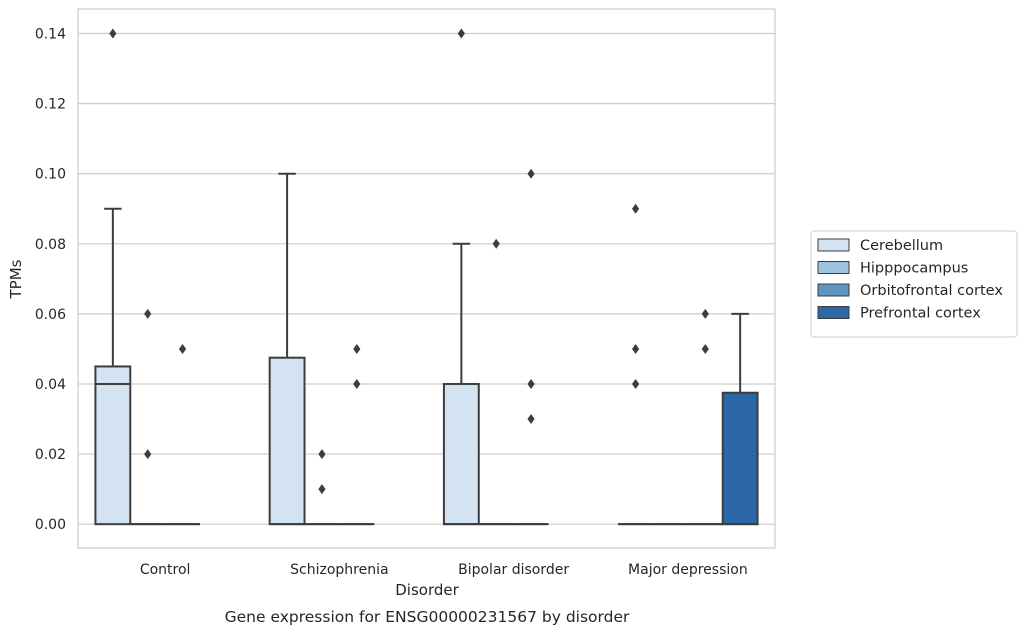 This screenshot has height=634, width=1028. What do you see at coordinates (931, 291) in the screenshot?
I see `legend-label: Orbitofrontal cortex` at bounding box center [931, 291].